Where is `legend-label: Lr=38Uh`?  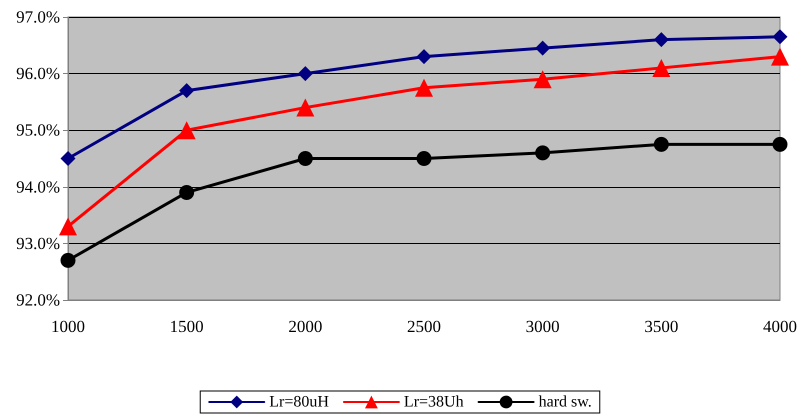
legend-label: Lr=38Uh is located at coordinates (434, 402).